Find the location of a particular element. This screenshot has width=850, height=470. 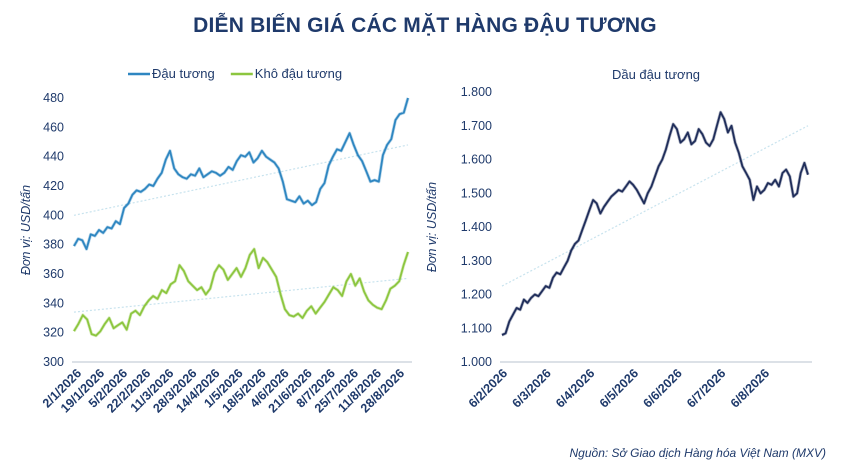

legend-label: Đậu tương is located at coordinates (183, 73).